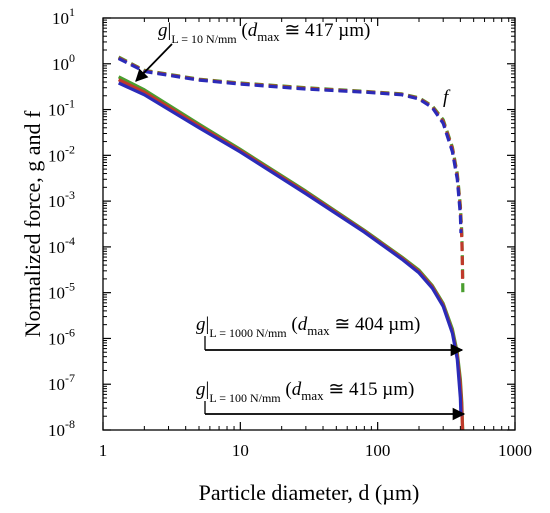  What do you see at coordinates (248, 333) in the screenshot?
I see `annot-subscript: L = 1000 N/mm` at bounding box center [248, 333].